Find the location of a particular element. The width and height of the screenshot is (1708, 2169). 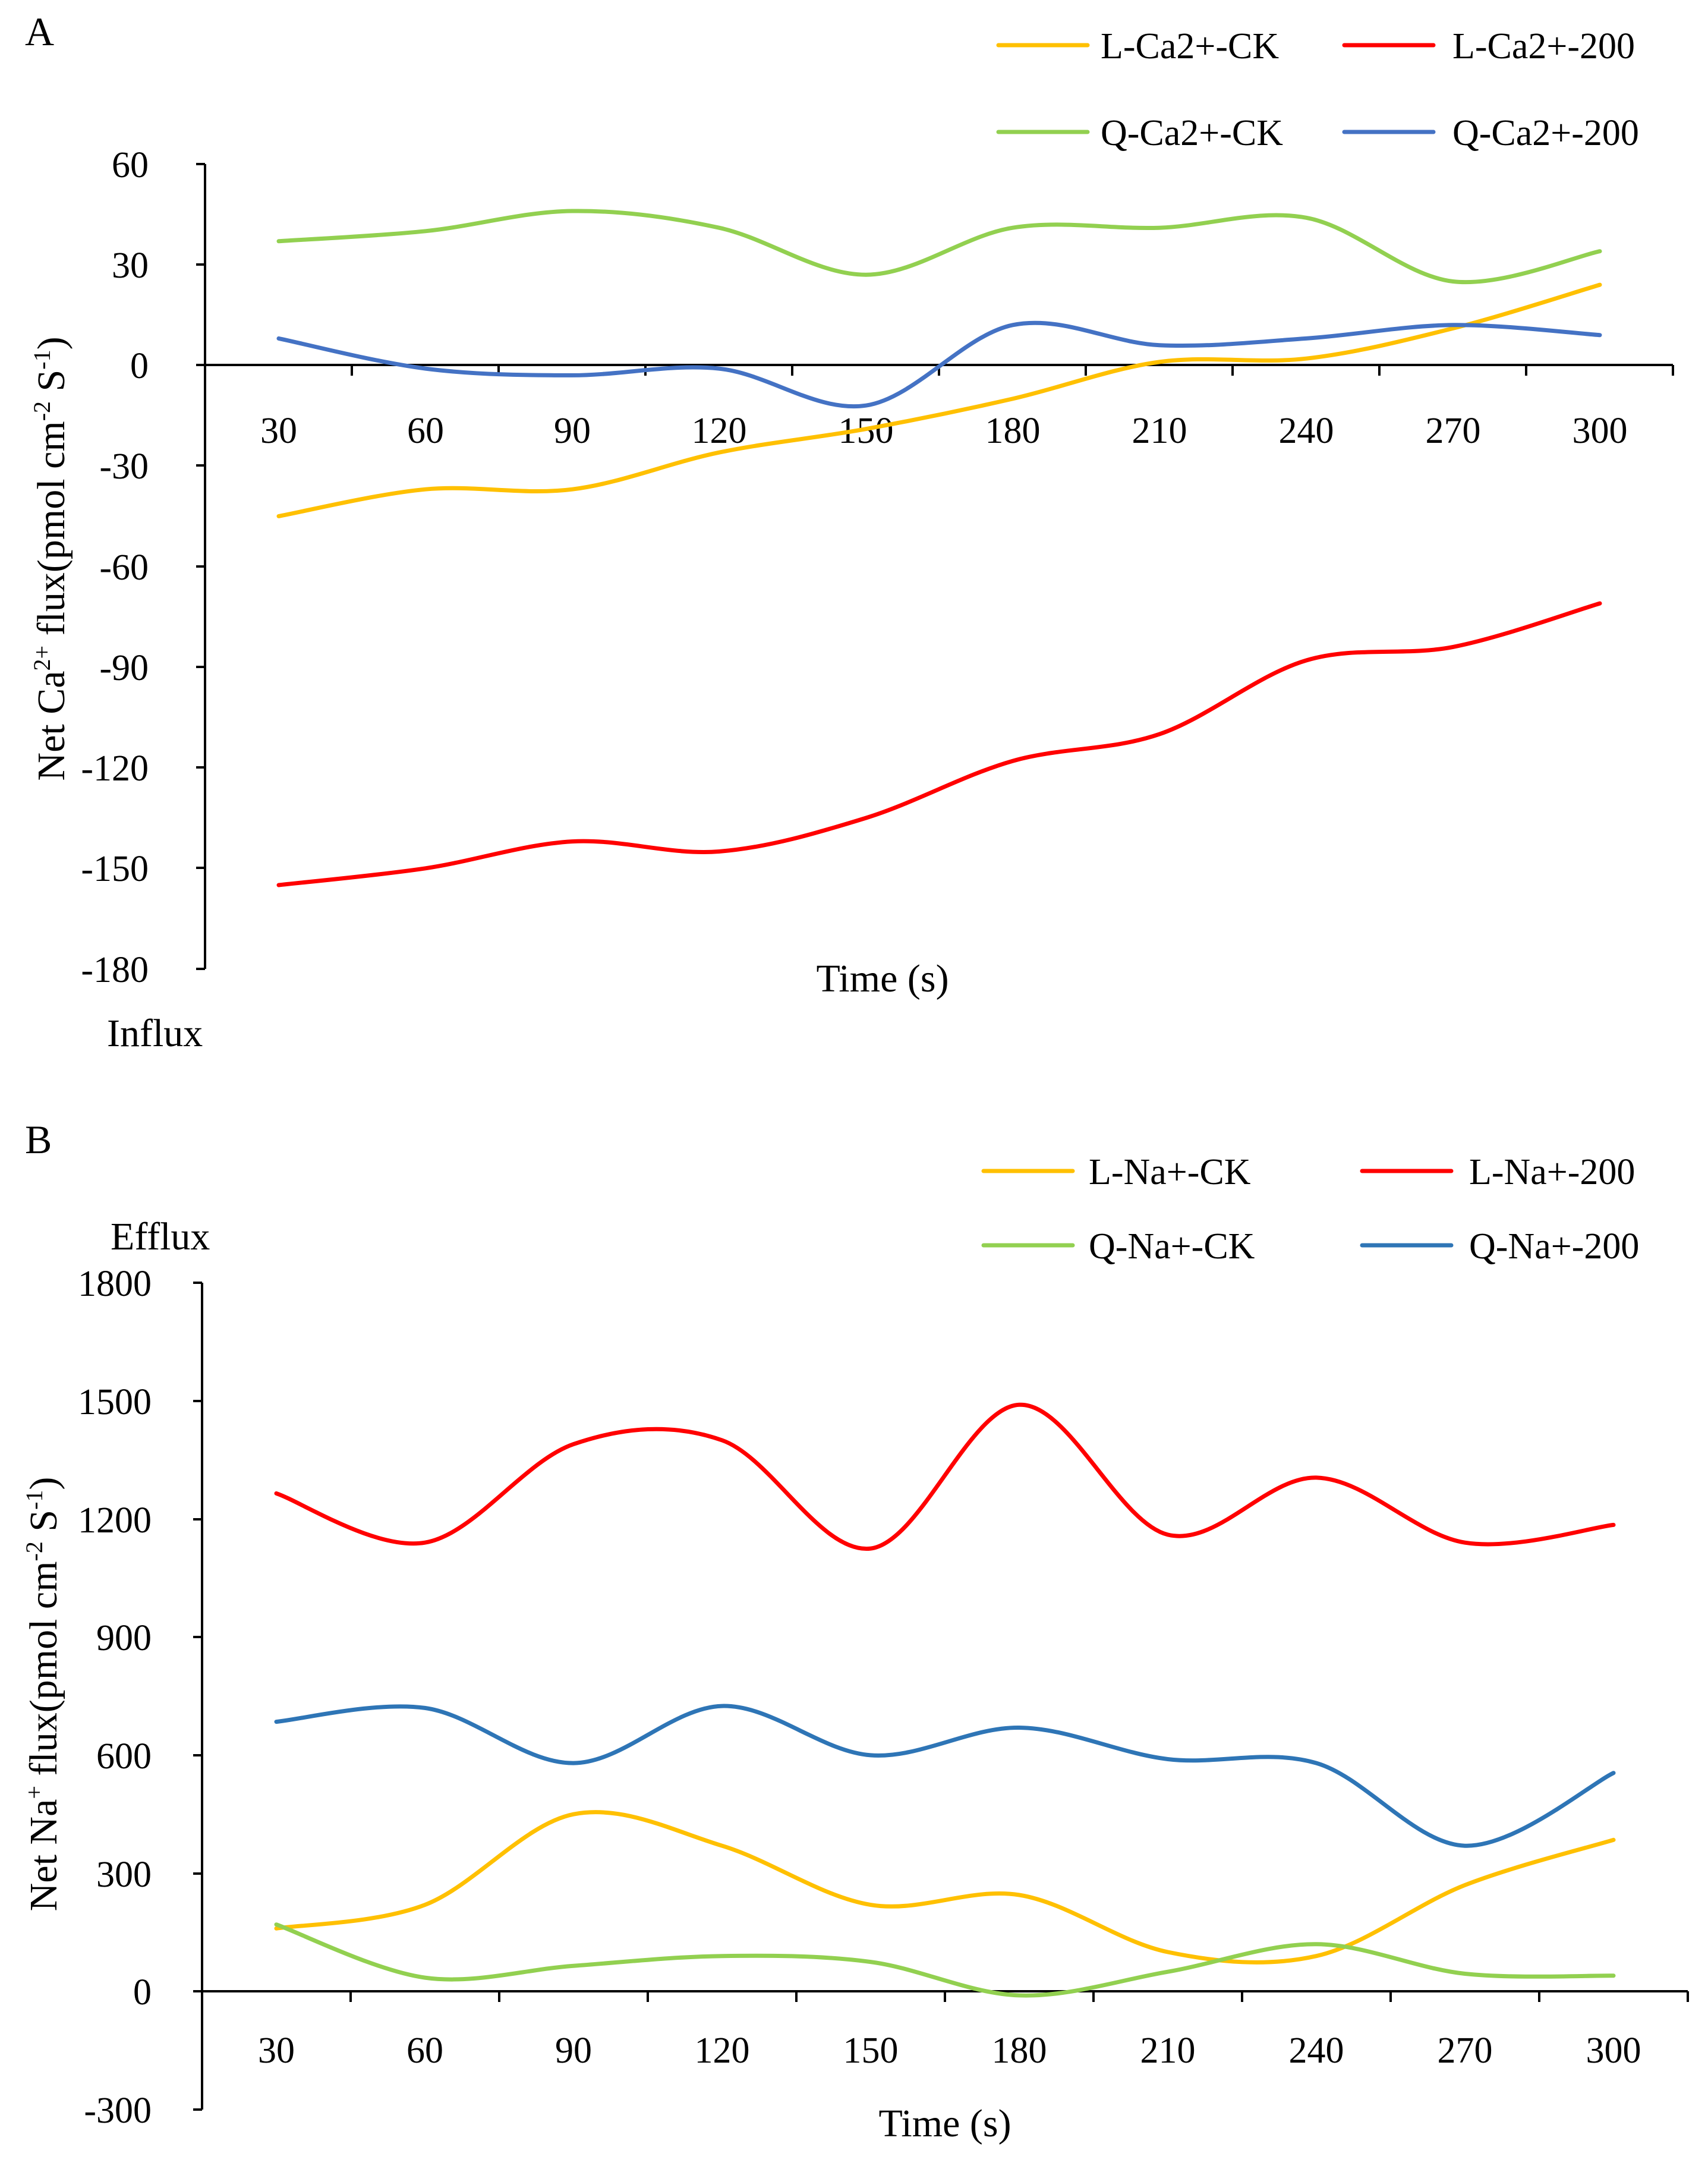

y-title-b-sup: -2 is located at coordinates (34, 1551).